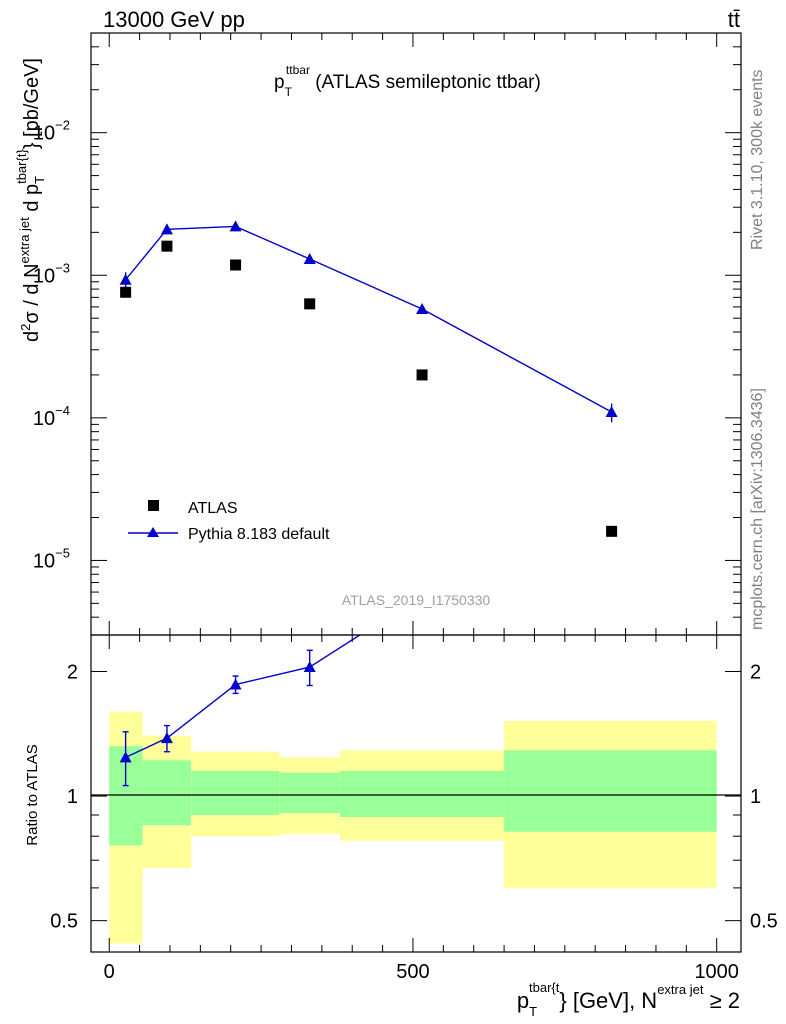 This screenshot has width=786, height=1024. What do you see at coordinates (174, 19) in the screenshot?
I see `energy-label: 13000 GeV pp` at bounding box center [174, 19].